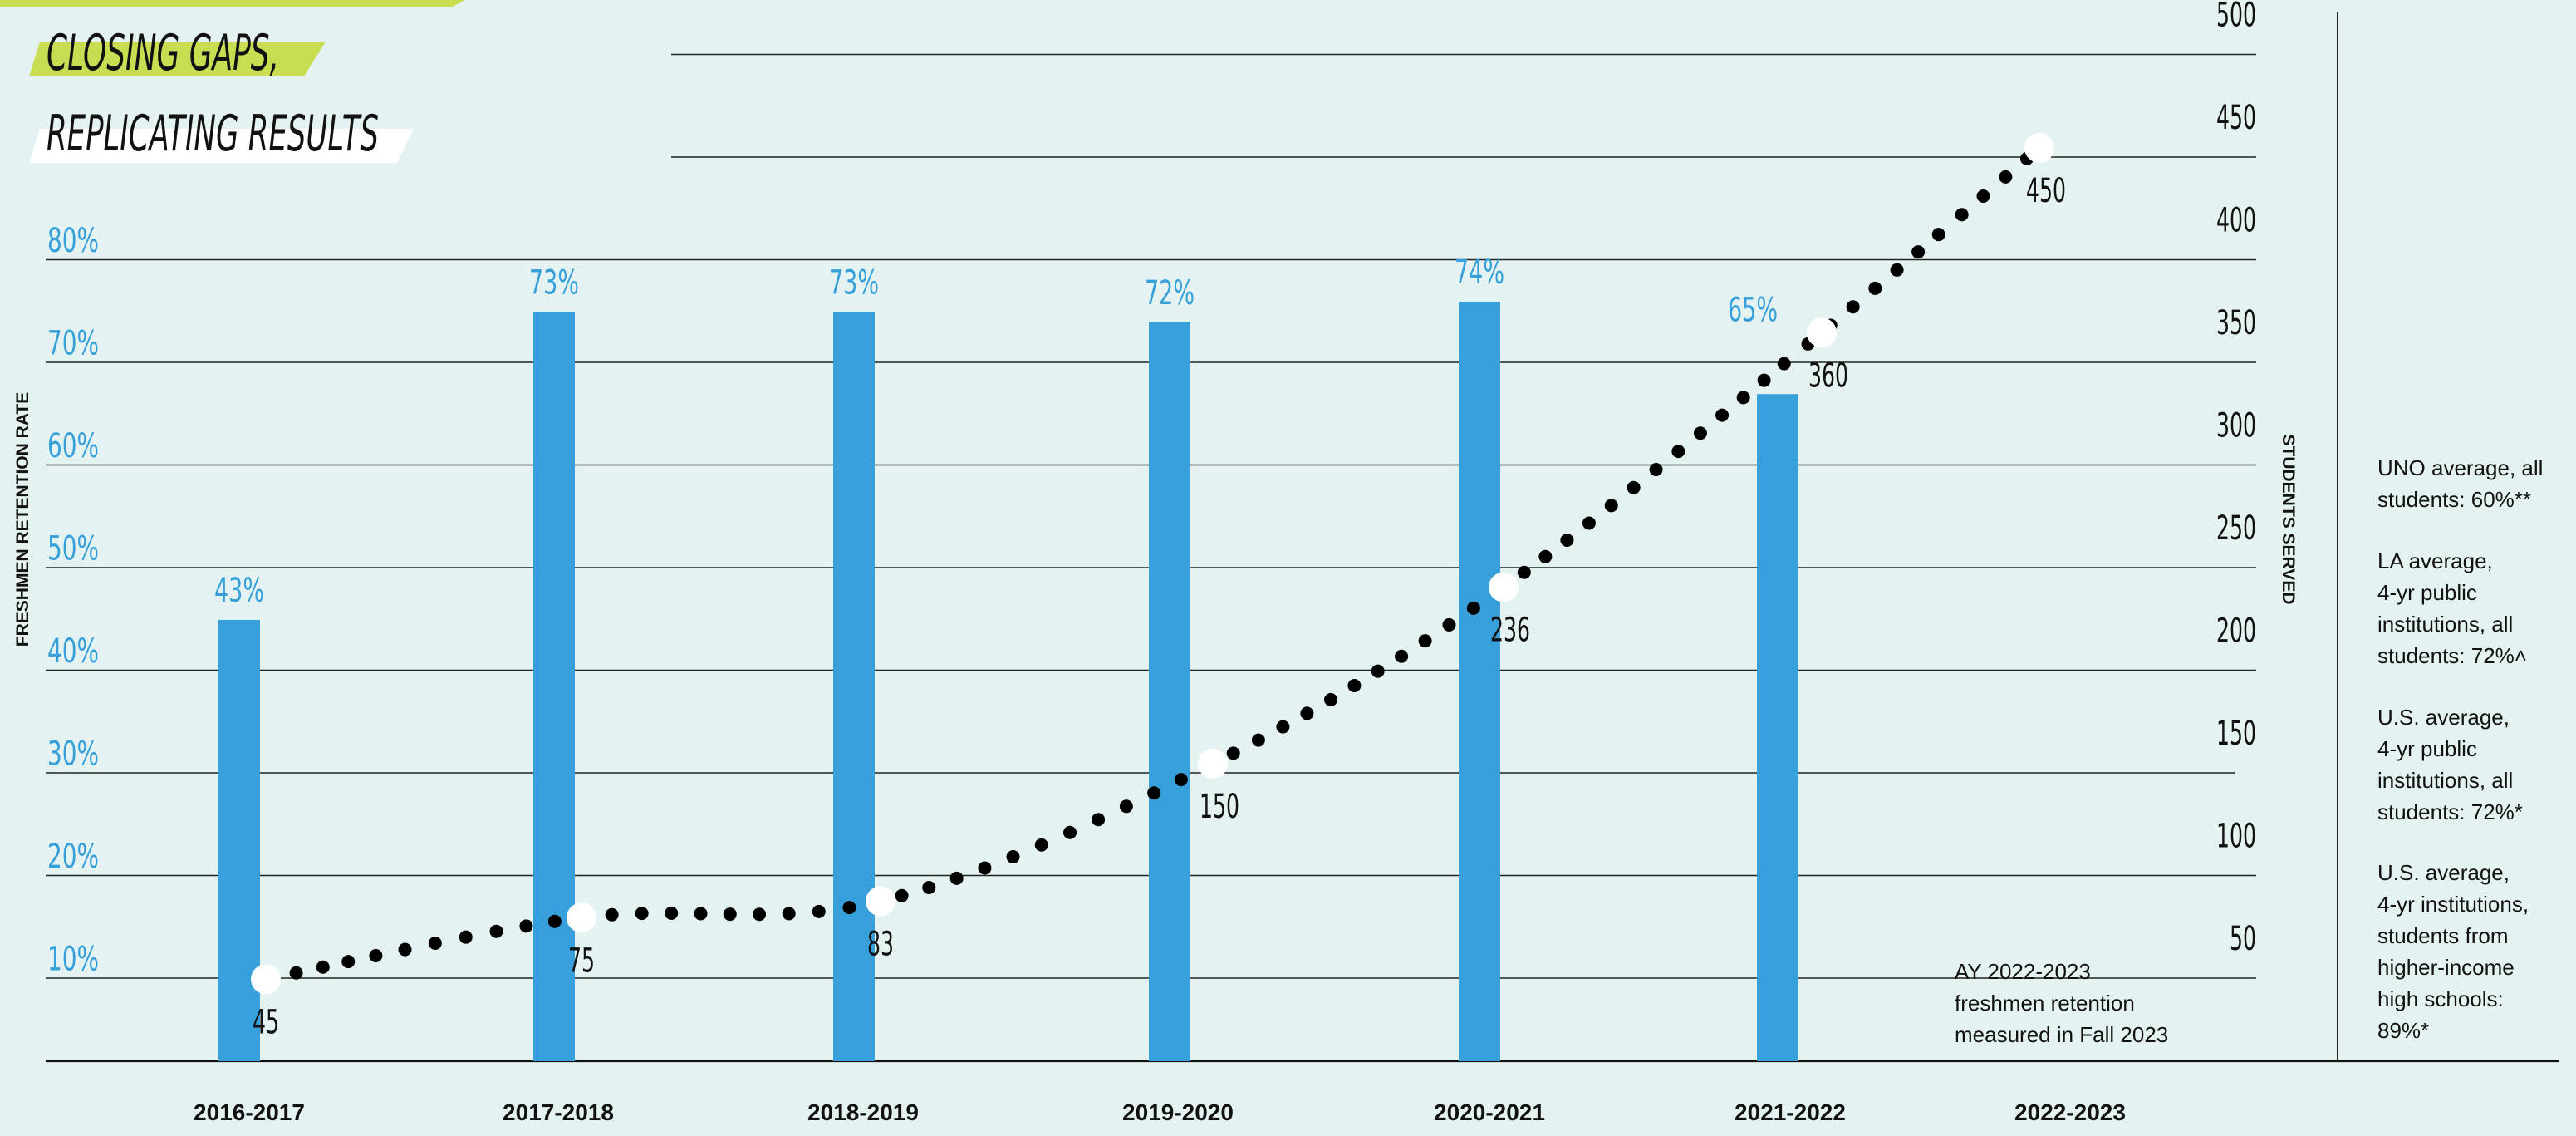  I want to click on x-tick-label: 2018-2019, so click(863, 1112).